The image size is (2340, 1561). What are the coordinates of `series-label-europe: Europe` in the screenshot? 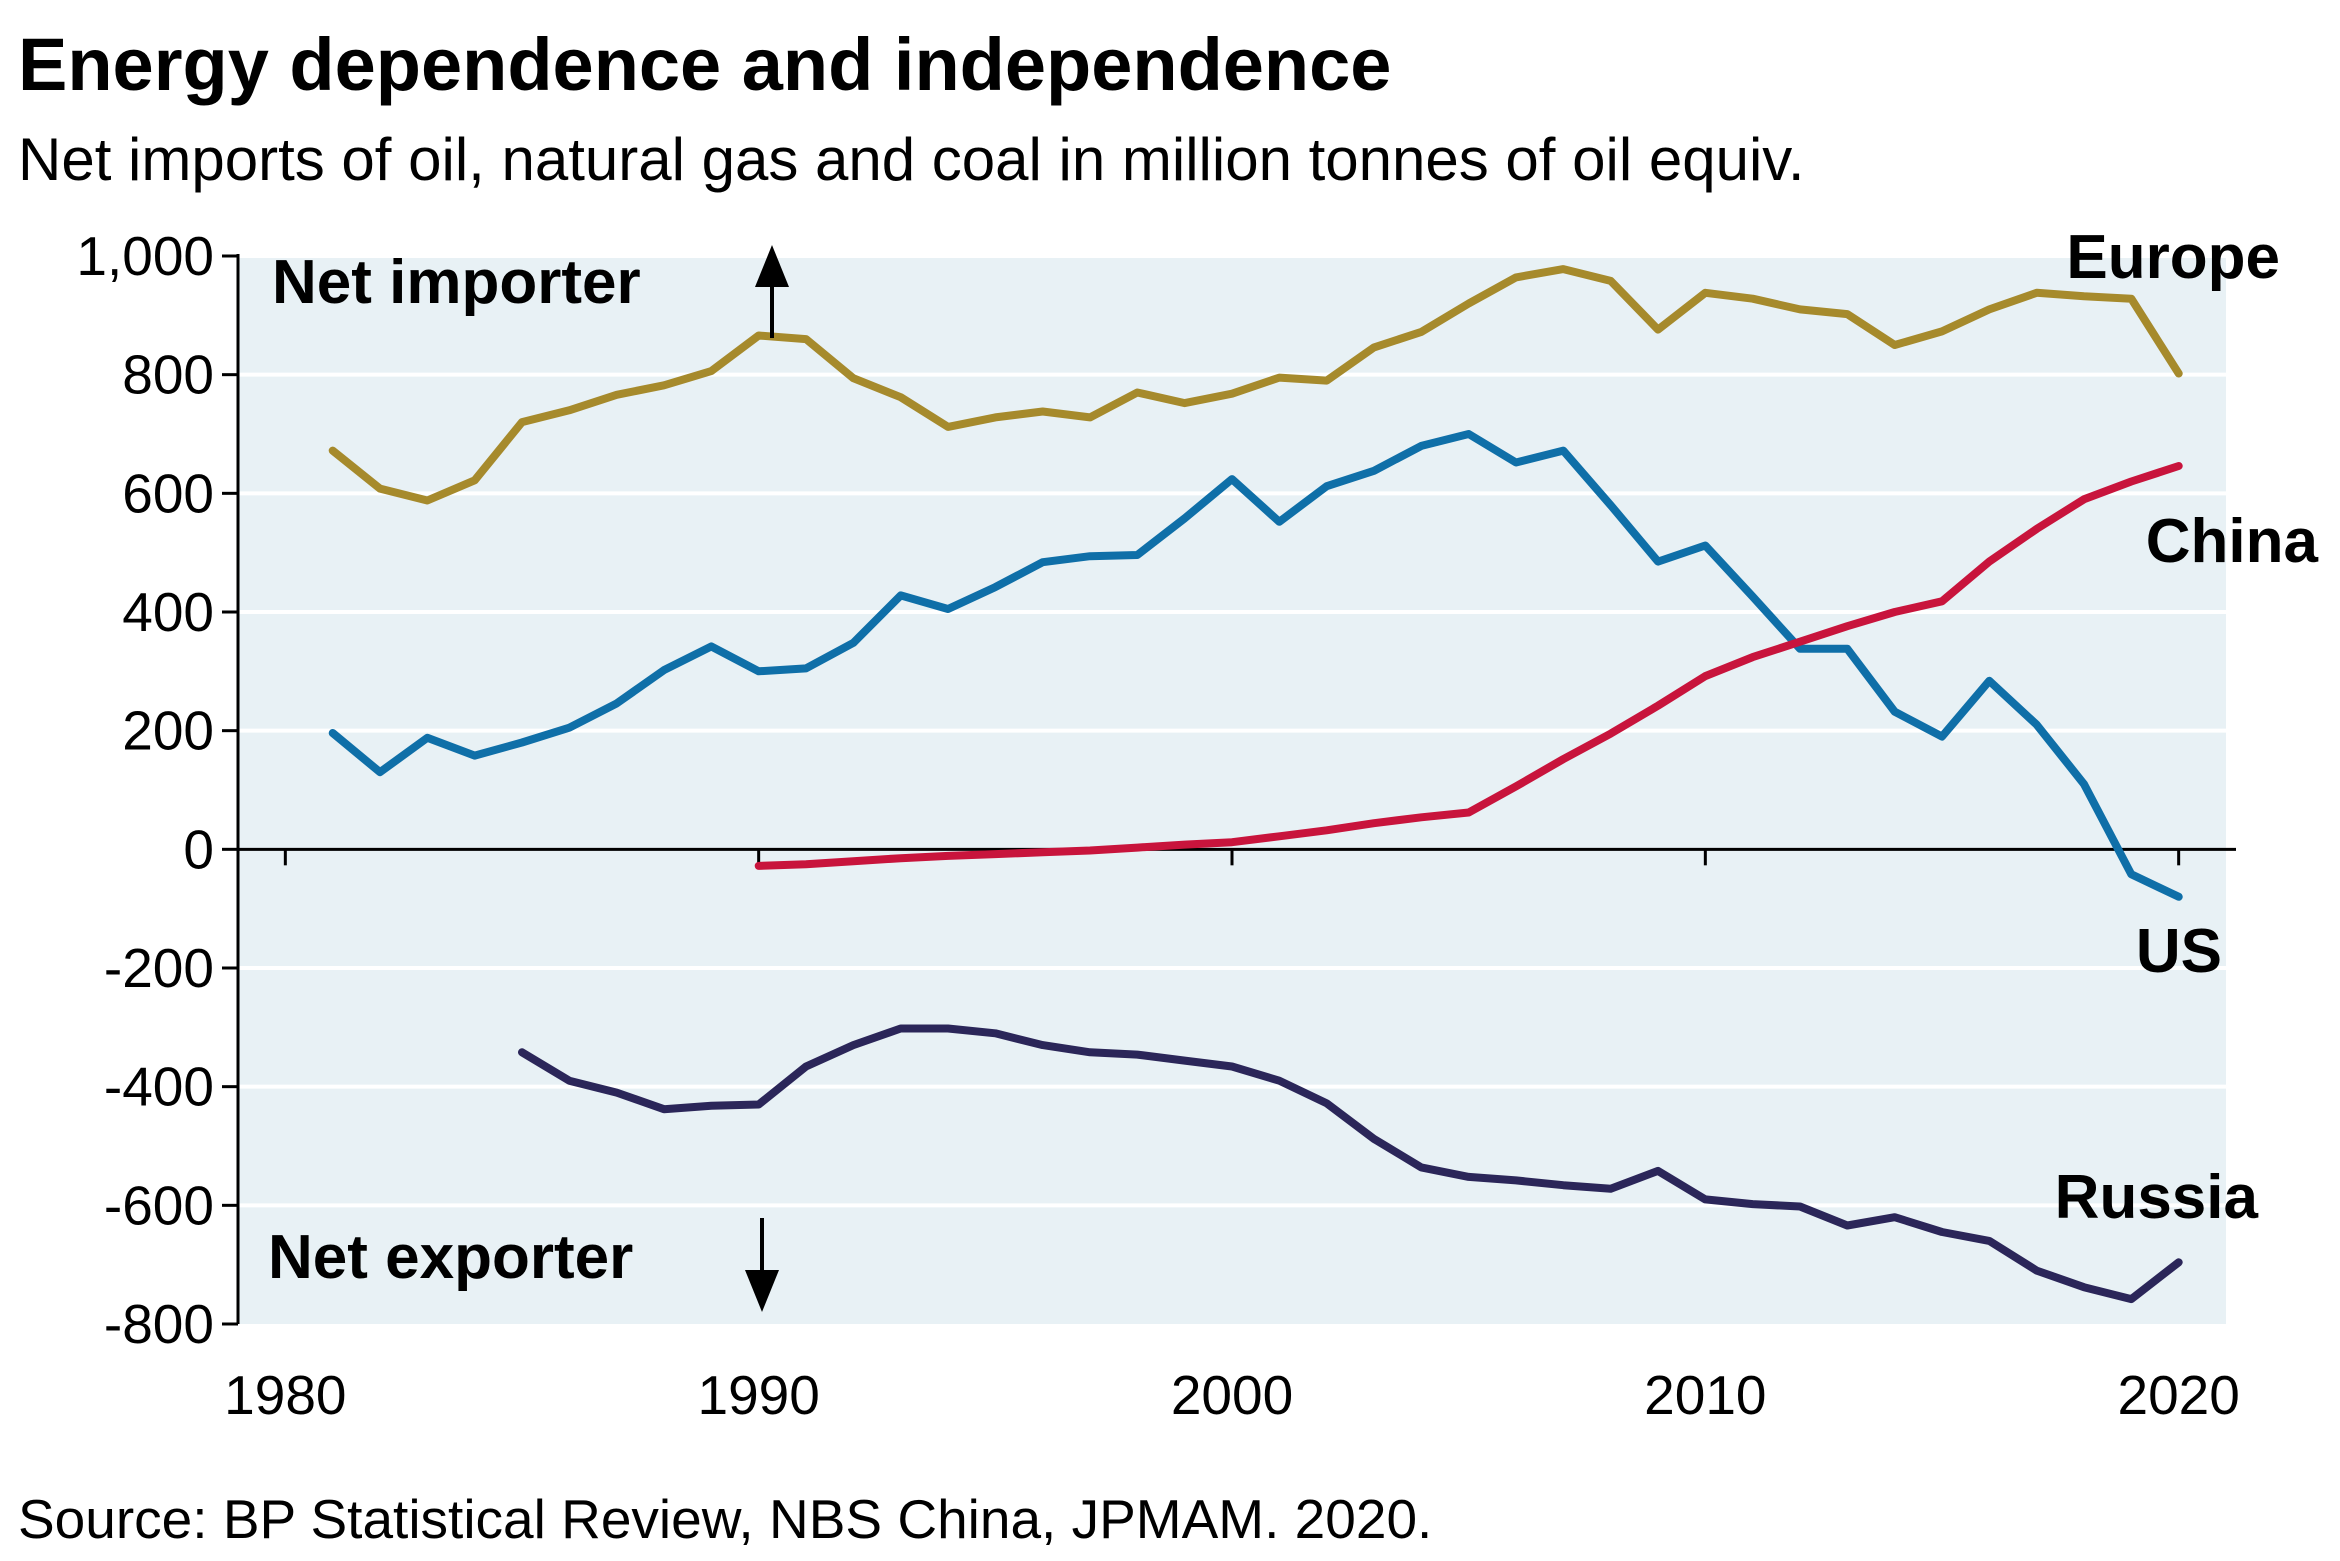 It's located at (2173, 257).